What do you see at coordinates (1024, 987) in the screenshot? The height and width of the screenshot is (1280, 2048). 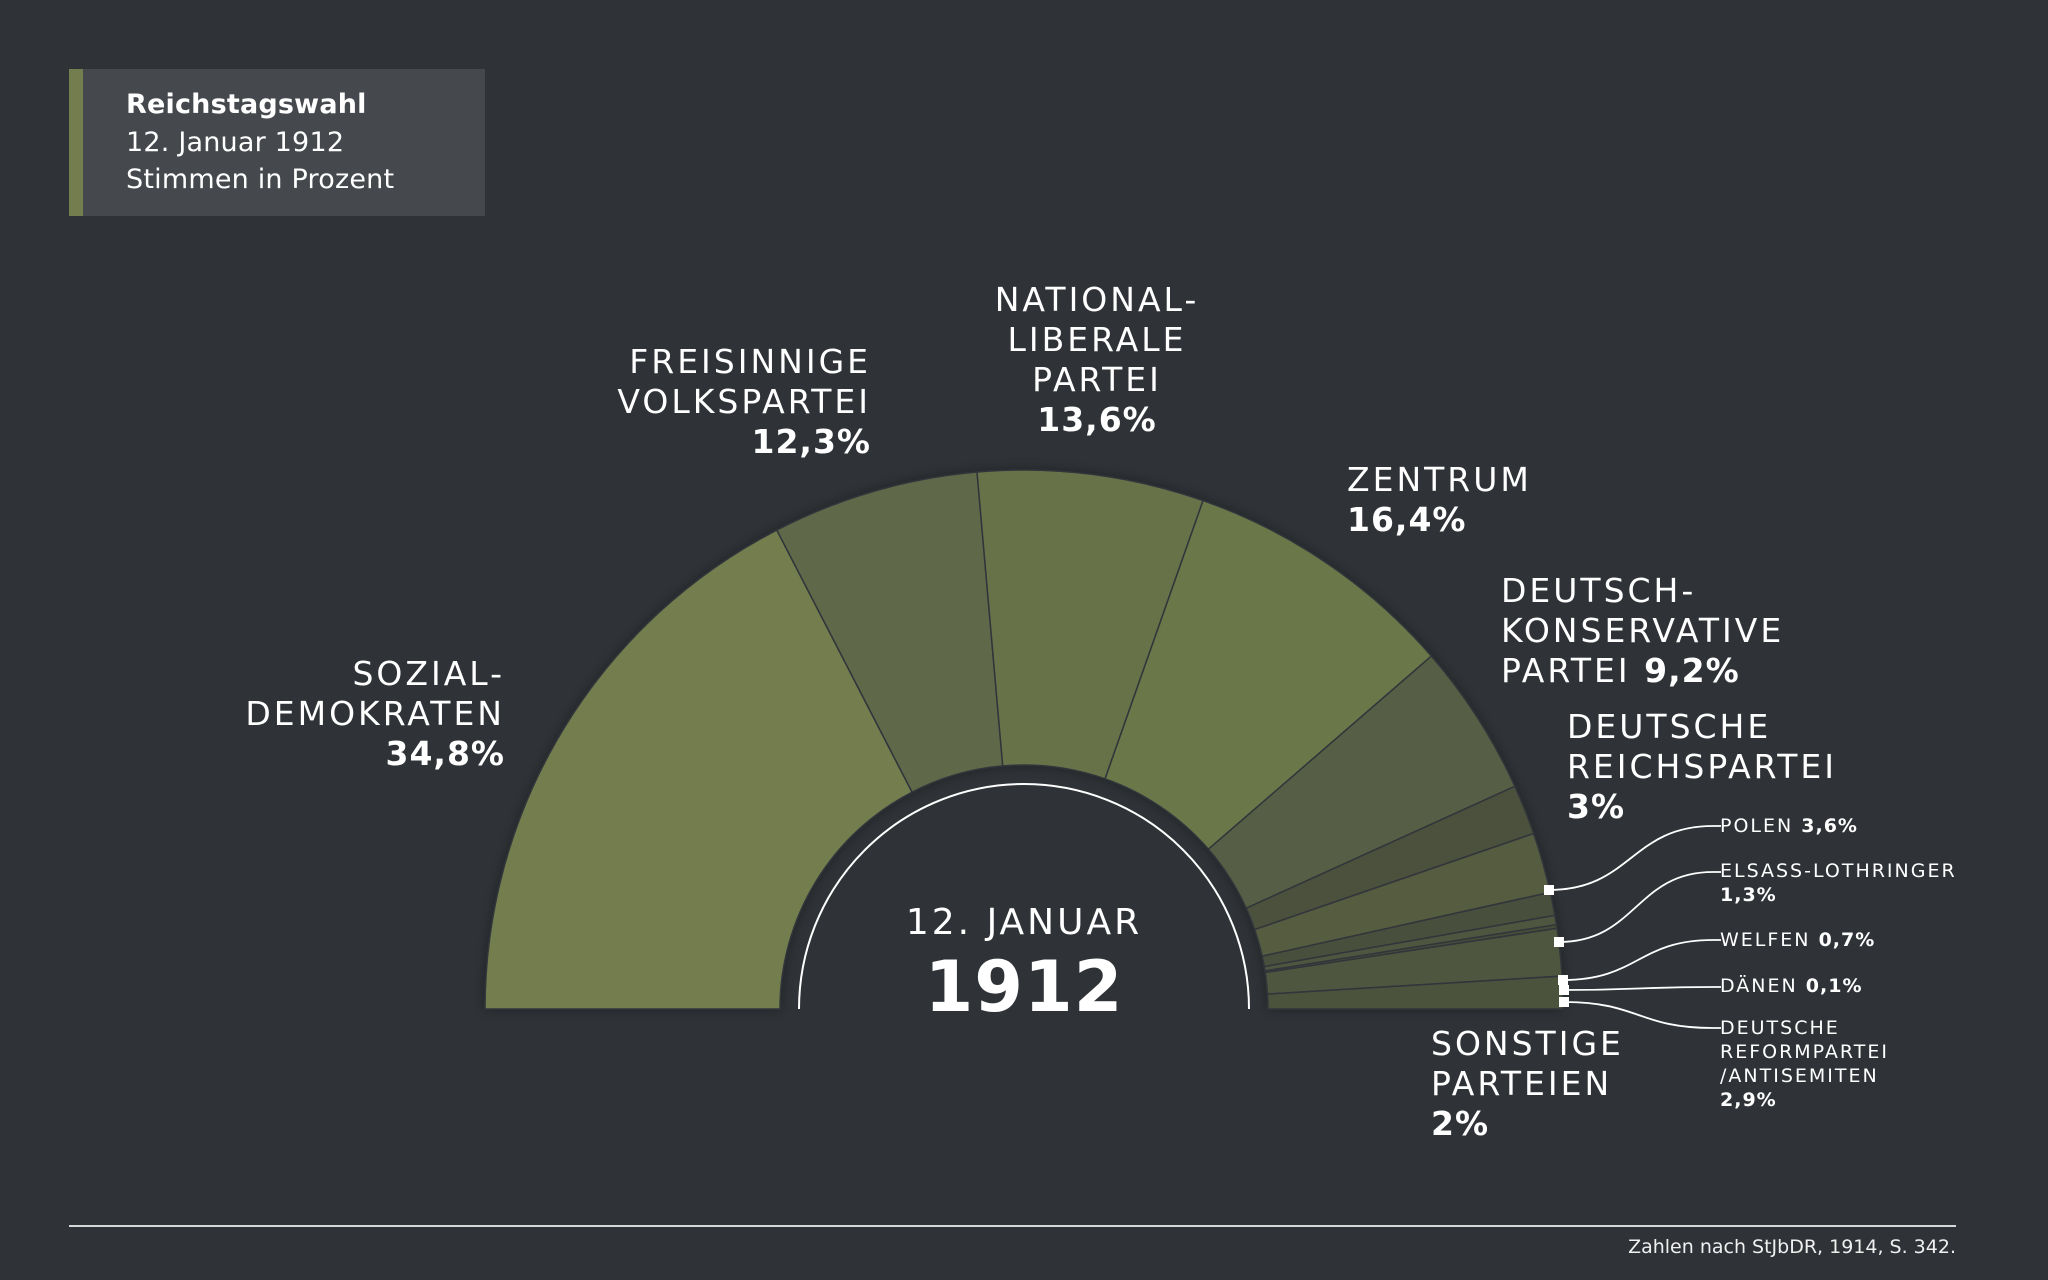 I see `center-year-label: 1912` at bounding box center [1024, 987].